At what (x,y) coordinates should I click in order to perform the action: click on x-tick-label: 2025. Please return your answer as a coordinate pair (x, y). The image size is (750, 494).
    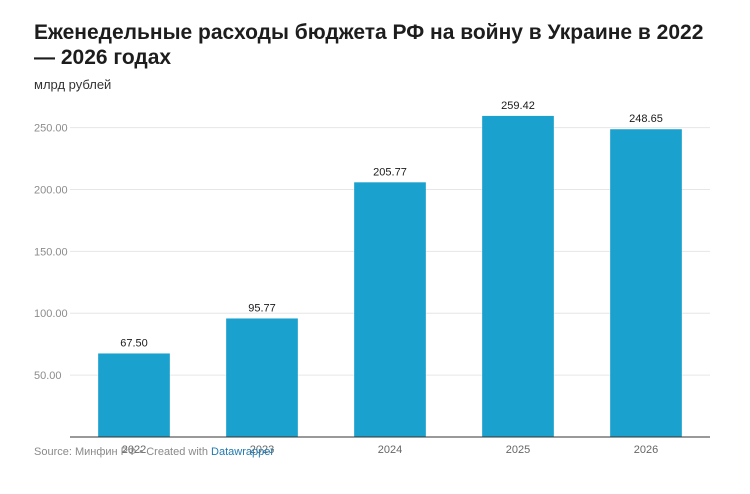
    Looking at the image, I should click on (518, 450).